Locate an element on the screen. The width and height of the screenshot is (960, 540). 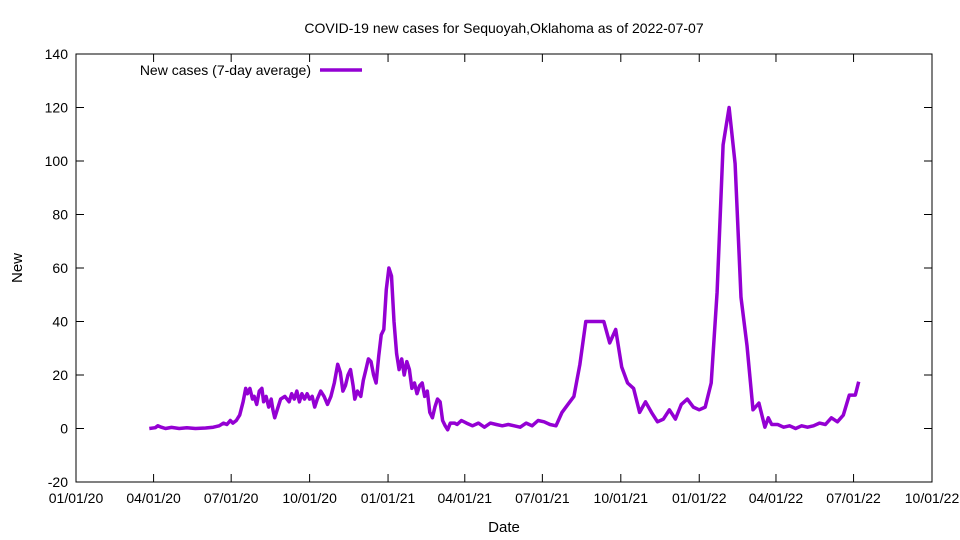
y-tick-label: 60 is located at coordinates (60, 268).